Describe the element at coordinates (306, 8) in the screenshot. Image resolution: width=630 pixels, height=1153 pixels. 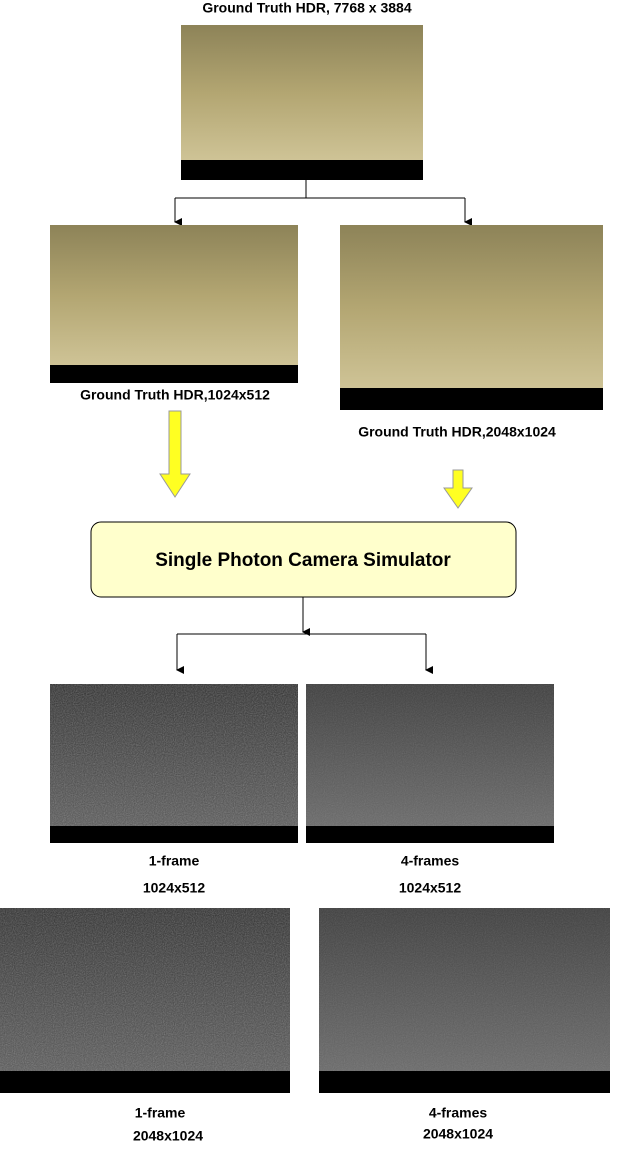
I see `caption: Ground Truth HDR, 7768 x 3884` at that location.